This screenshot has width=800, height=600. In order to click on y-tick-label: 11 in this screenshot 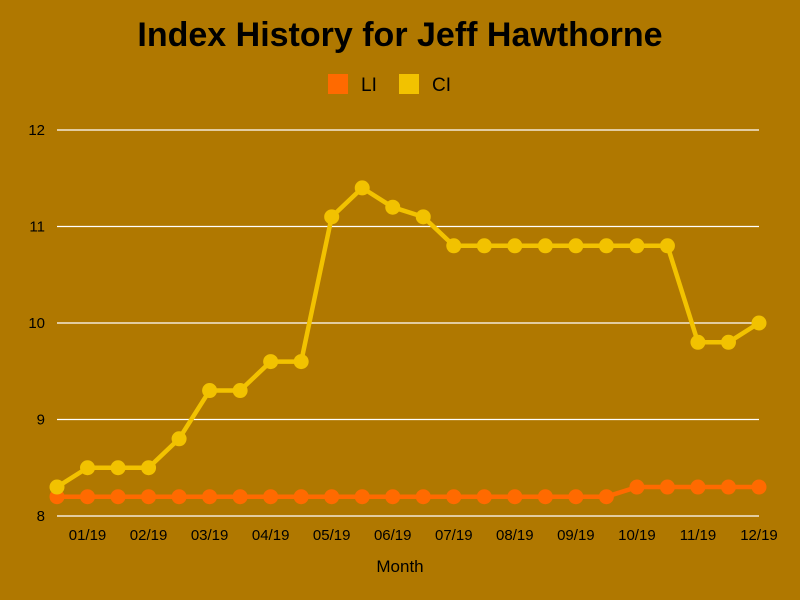, I will do `click(37, 227)`.